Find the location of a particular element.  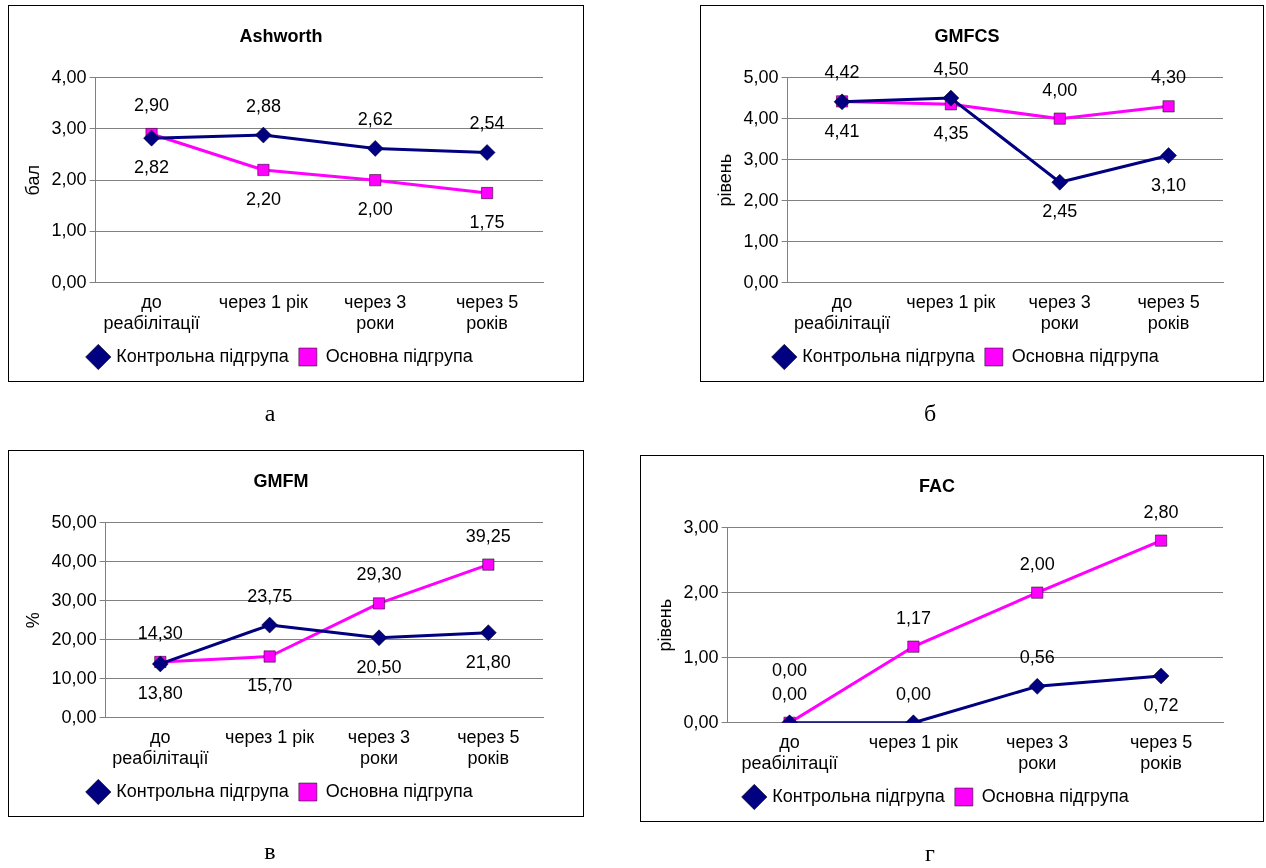

chart-title: GMFCS is located at coordinates (967, 35).